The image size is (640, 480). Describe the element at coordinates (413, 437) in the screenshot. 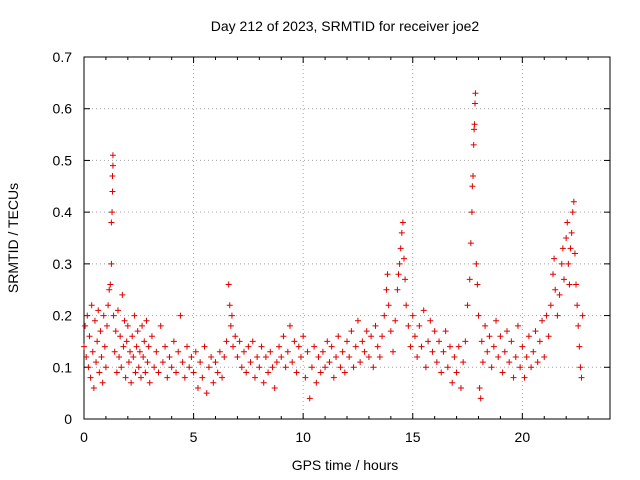

I see `x-tick-label: 15` at that location.